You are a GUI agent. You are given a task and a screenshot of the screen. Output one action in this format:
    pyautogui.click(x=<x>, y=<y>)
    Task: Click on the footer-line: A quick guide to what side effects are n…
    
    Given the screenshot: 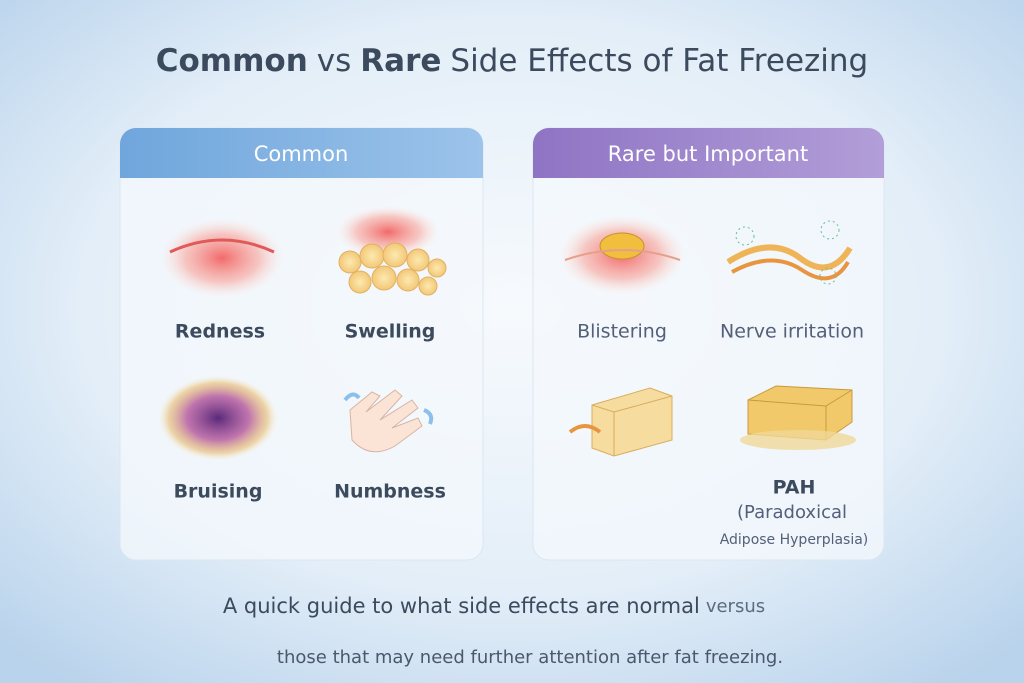 What is the action you would take?
    pyautogui.click(x=494, y=606)
    